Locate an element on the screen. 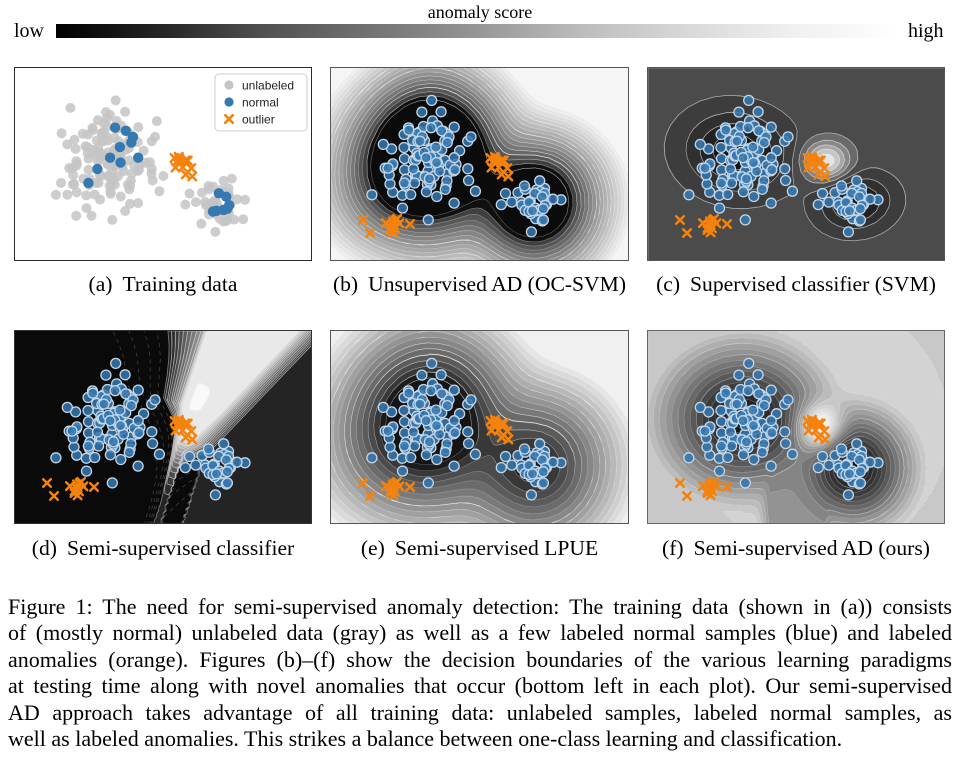 The image size is (960, 760). svg-text: outlier is located at coordinates (258, 120).